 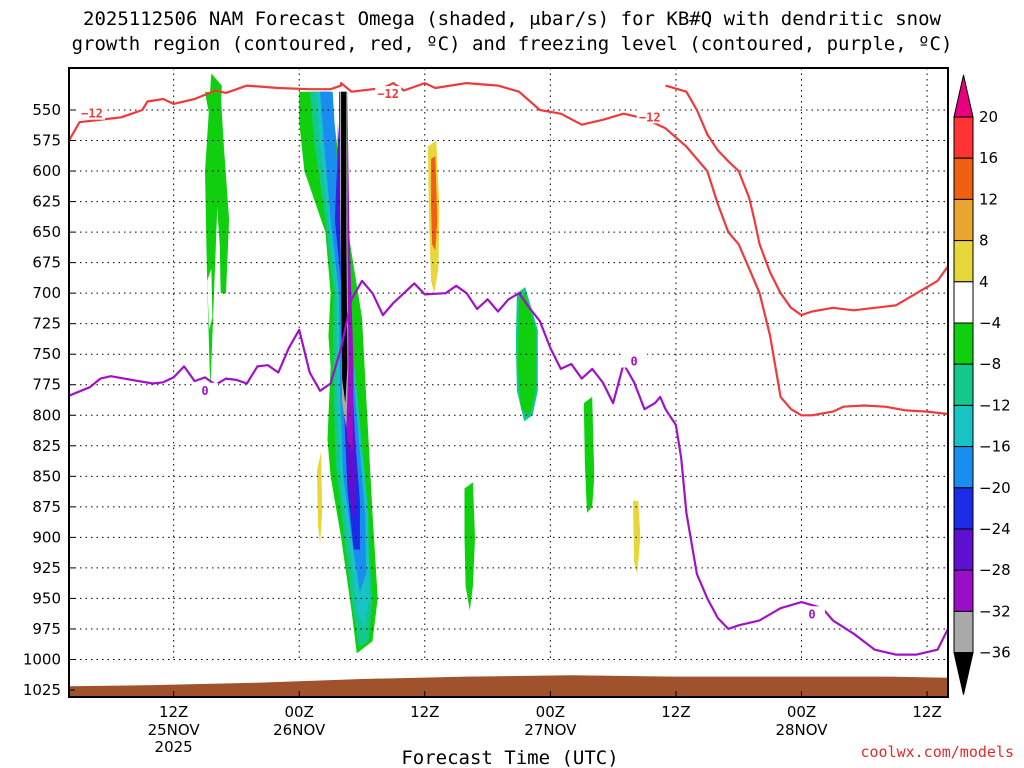 What do you see at coordinates (46, 446) in the screenshot?
I see `y-tick-label-825: 825` at bounding box center [46, 446].